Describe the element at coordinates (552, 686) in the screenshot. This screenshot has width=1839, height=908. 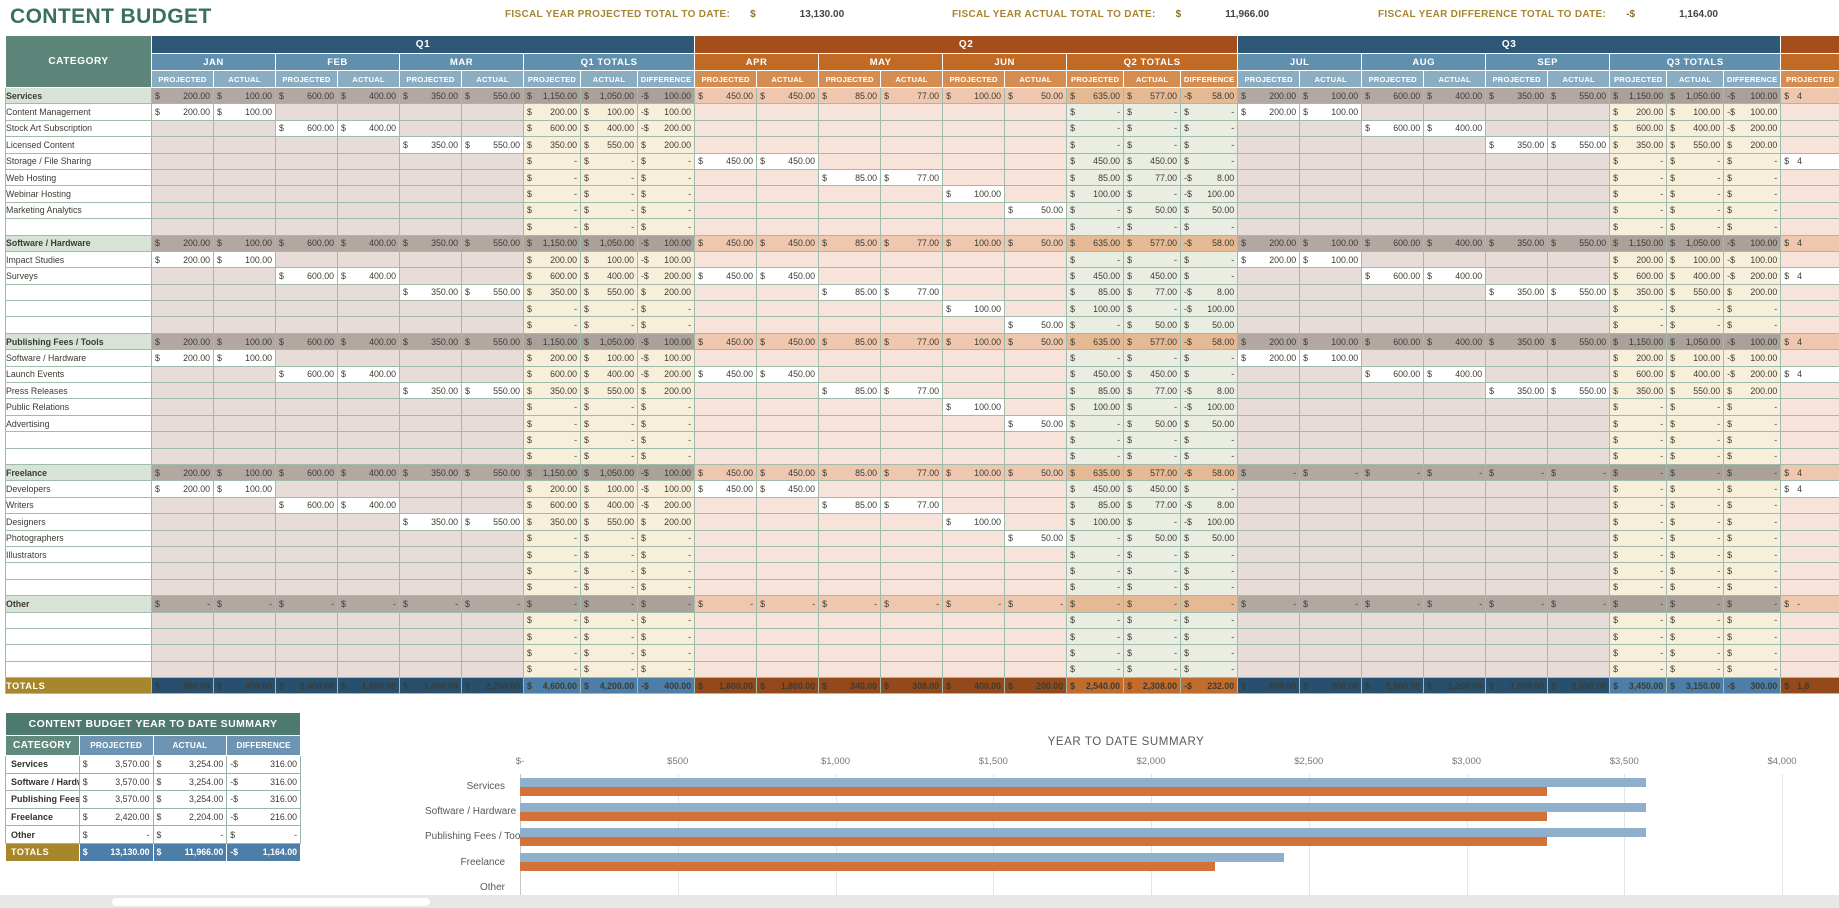
I see `budget-total-cell: $4,600.00` at that location.